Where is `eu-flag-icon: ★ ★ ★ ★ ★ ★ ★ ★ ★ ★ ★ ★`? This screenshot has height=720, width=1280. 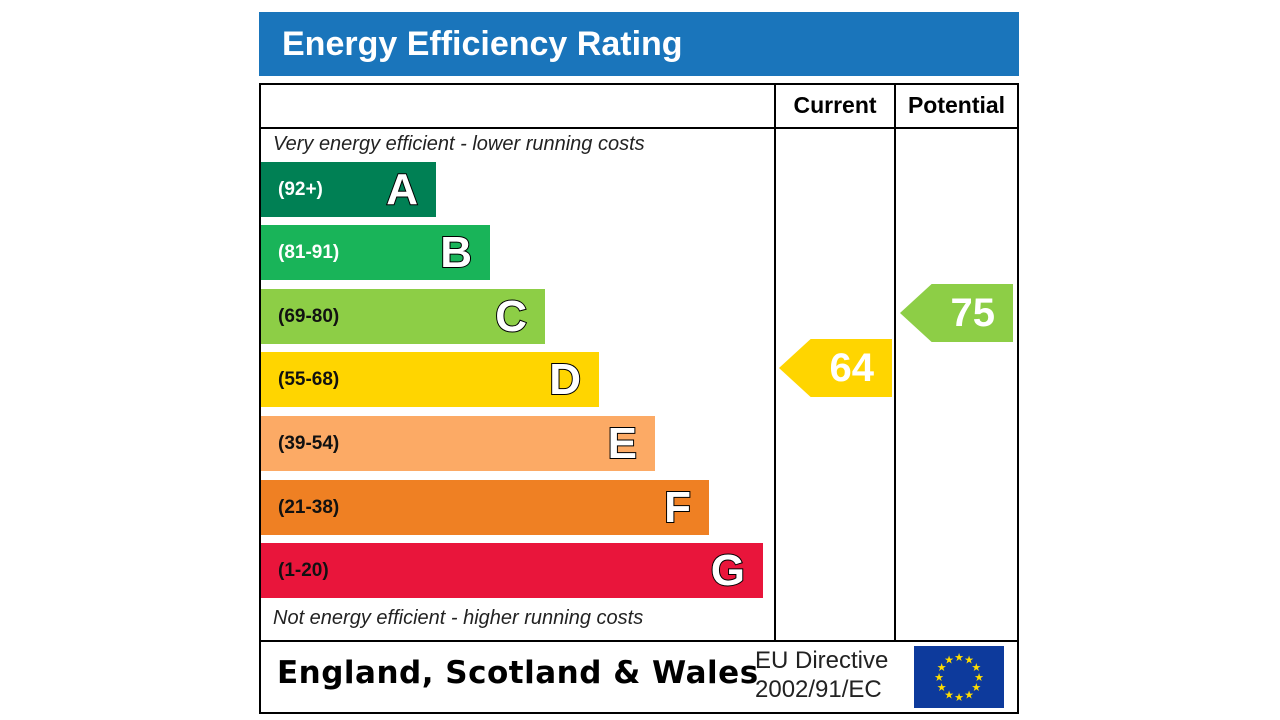 eu-flag-icon: ★ ★ ★ ★ ★ ★ ★ ★ ★ ★ ★ ★ is located at coordinates (959, 677).